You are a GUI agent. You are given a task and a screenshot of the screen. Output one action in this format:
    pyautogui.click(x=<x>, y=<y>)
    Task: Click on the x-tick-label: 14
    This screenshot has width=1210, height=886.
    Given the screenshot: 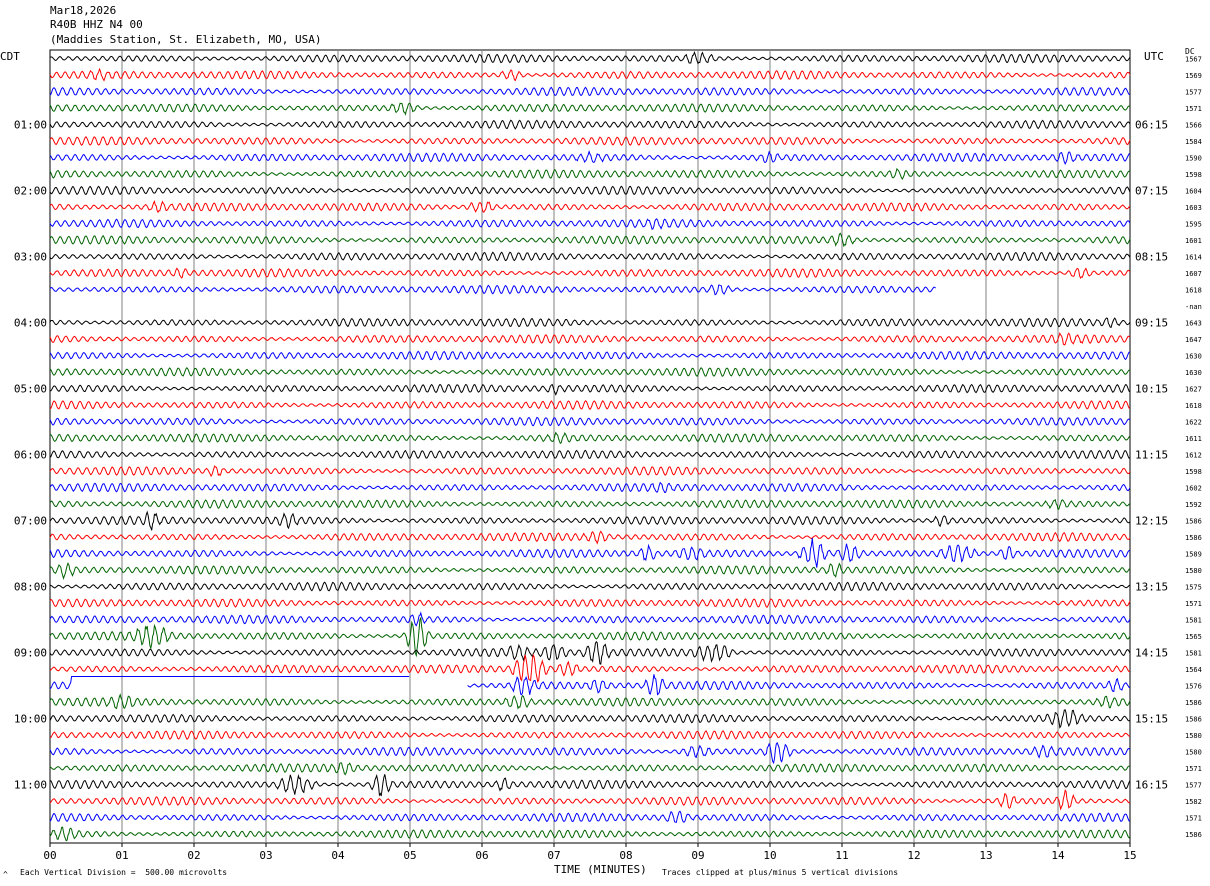 What is the action you would take?
    pyautogui.click(x=1058, y=855)
    